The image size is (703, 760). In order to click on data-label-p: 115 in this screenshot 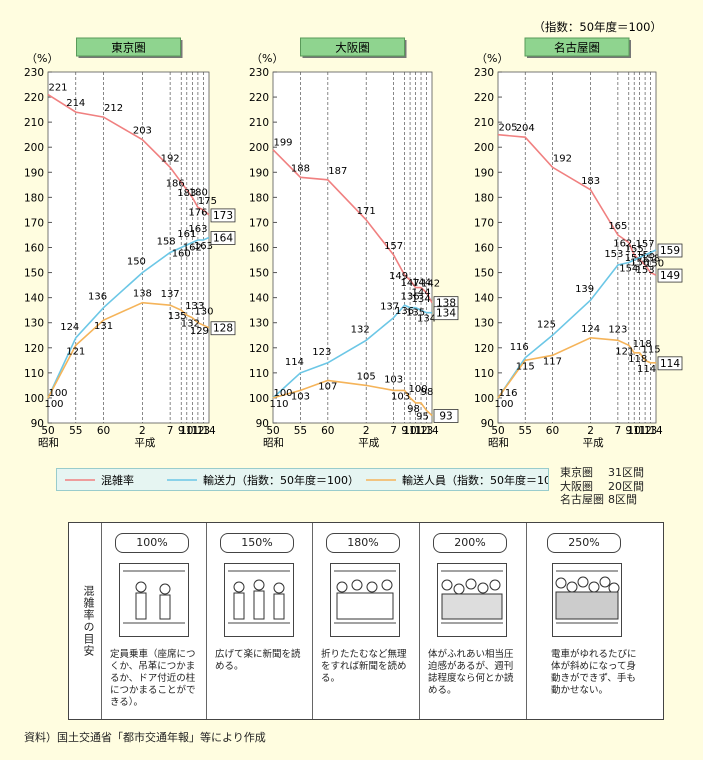, I will do `click(651, 349)`.